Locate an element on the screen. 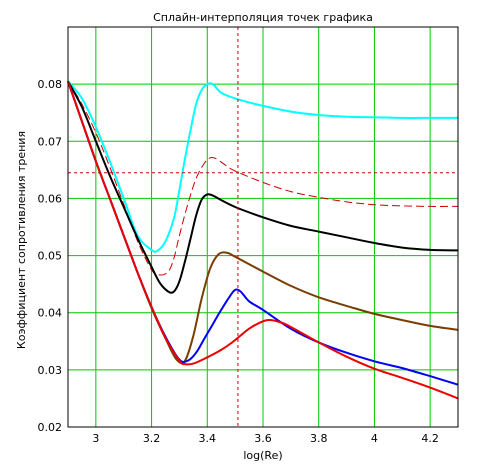 This screenshot has width=486, height=466. x-tick-labels: 3 3.2 3.4 3.6 3.8 4 4.2 is located at coordinates (265, 438).